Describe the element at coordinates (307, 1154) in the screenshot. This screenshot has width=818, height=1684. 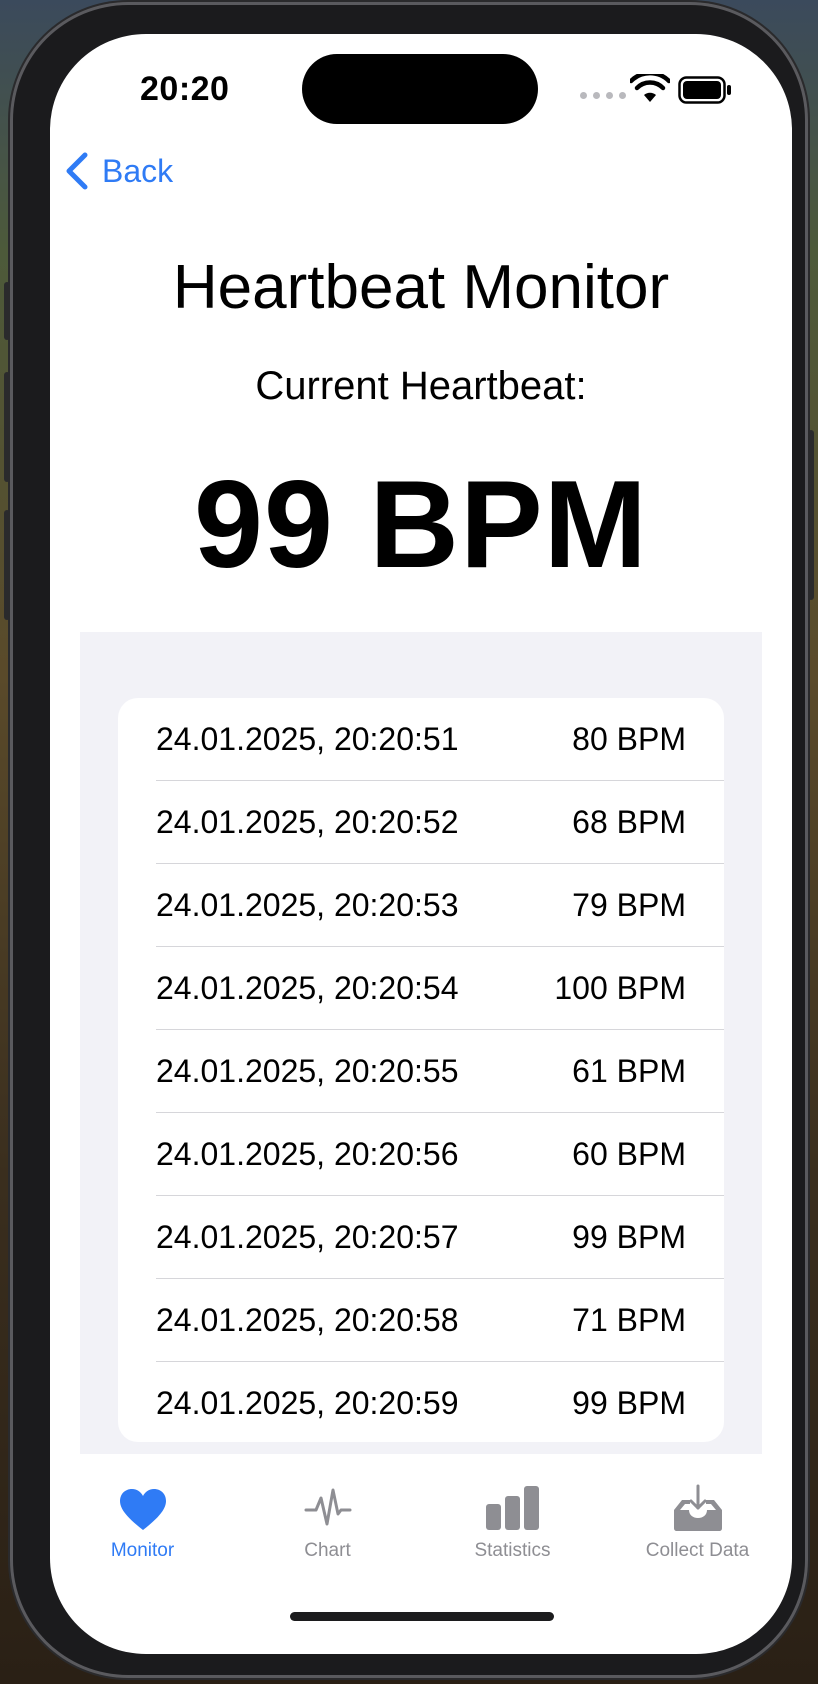
I see `reading-timestamp: 24.01.2025, 20:20:56` at that location.